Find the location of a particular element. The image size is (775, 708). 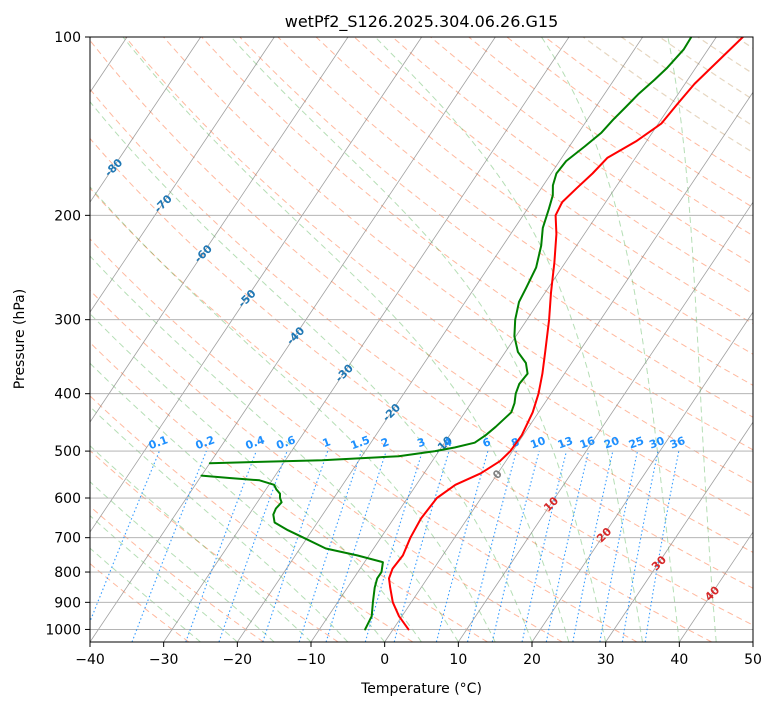

x-tick-label: 0 is located at coordinates (384, 660).